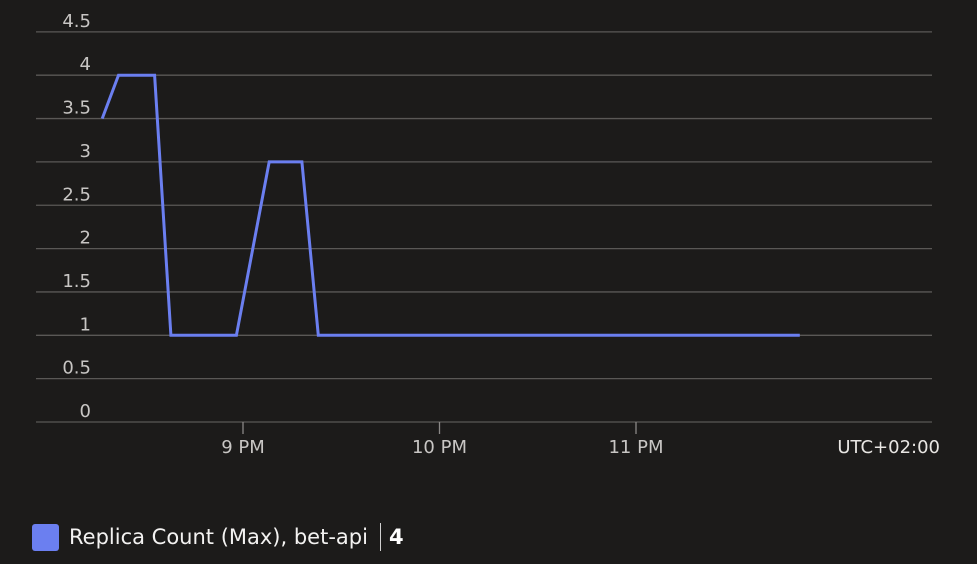  I want to click on x-tick-label: 11 PM, so click(635, 447).